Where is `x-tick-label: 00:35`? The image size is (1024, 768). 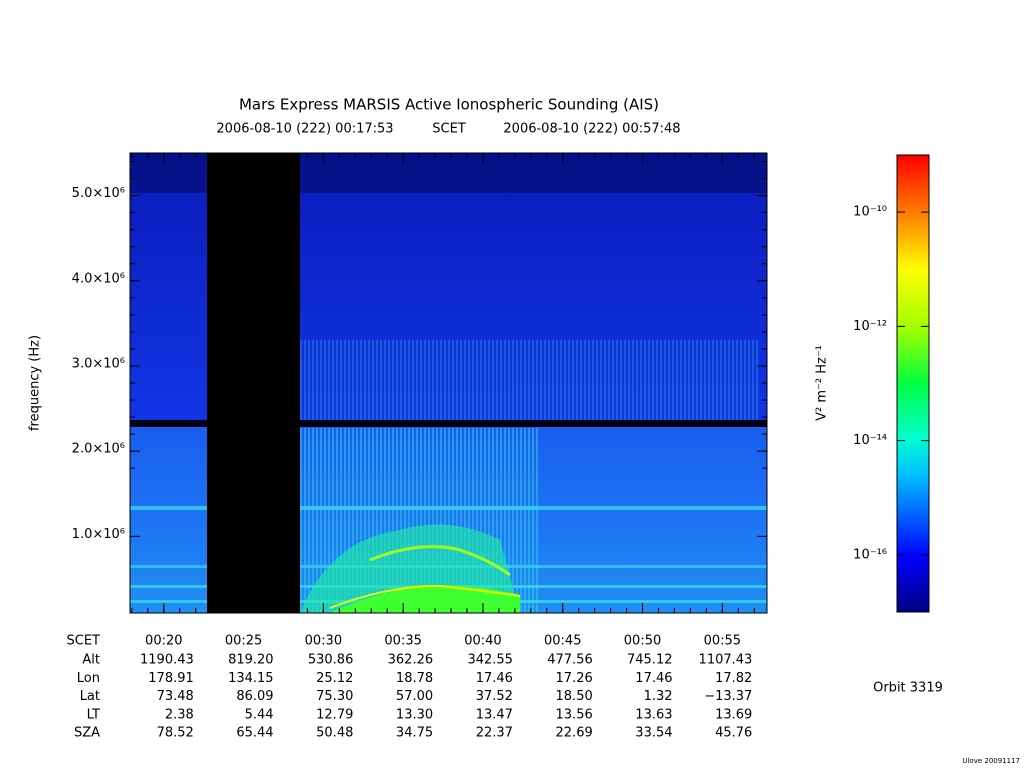 x-tick-label: 00:35 is located at coordinates (402, 641).